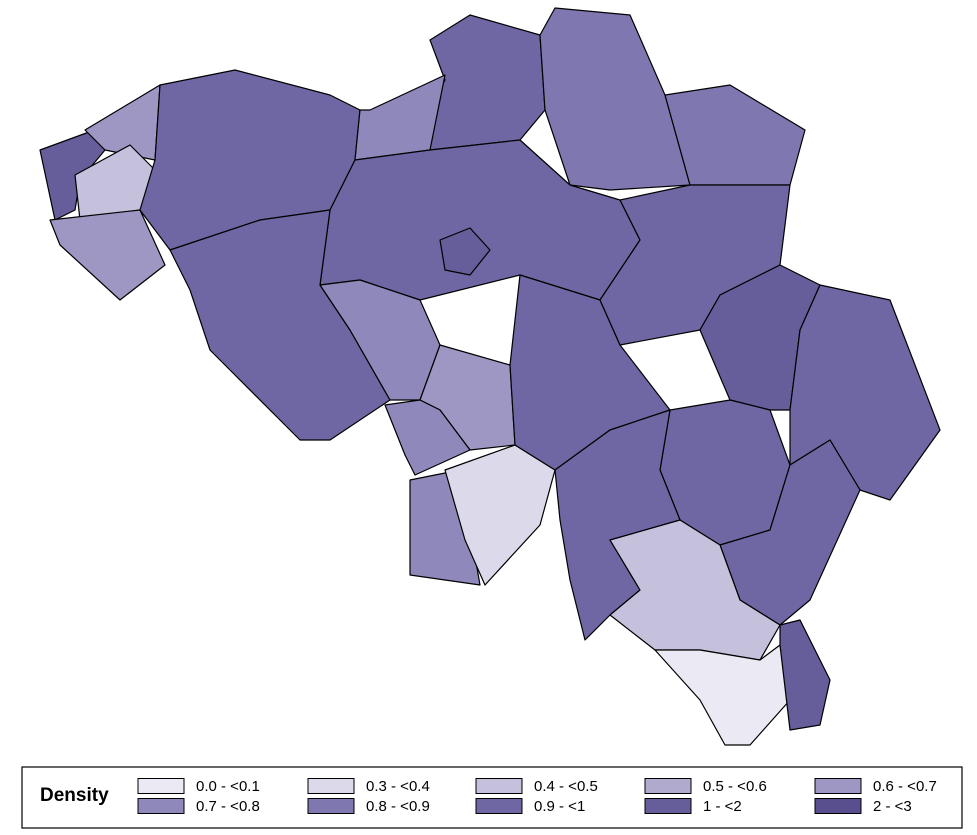 The height and width of the screenshot is (835, 977). Describe the element at coordinates (228, 806) in the screenshot. I see `legend-label: 0.7 - <0.8` at that location.